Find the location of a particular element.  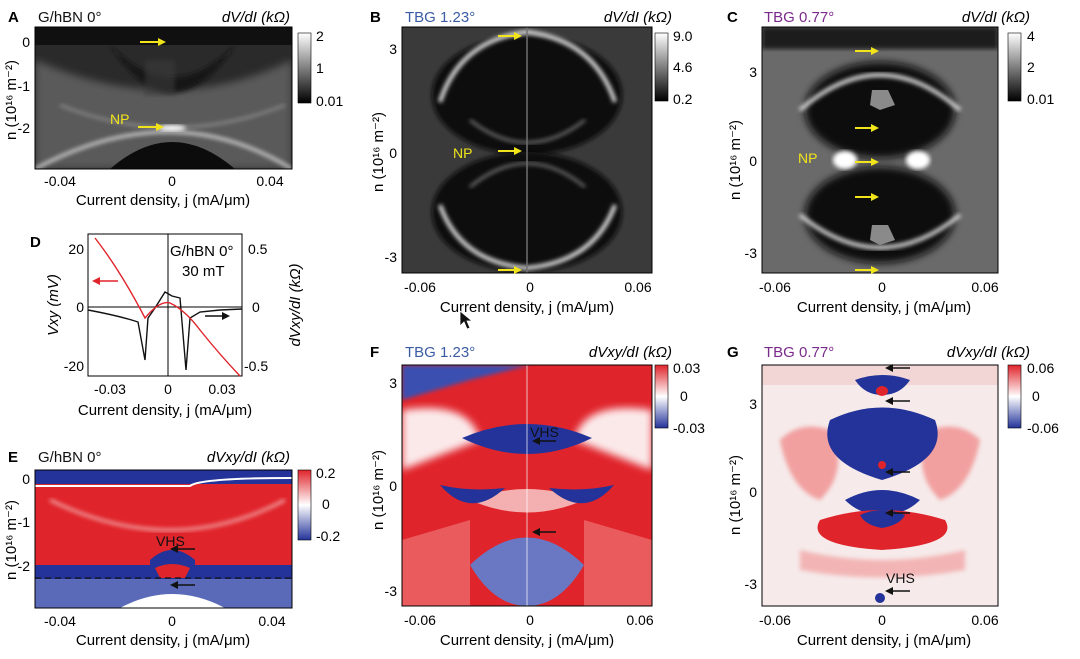

panel-f-xtick-1: 0 is located at coordinates (530, 620).